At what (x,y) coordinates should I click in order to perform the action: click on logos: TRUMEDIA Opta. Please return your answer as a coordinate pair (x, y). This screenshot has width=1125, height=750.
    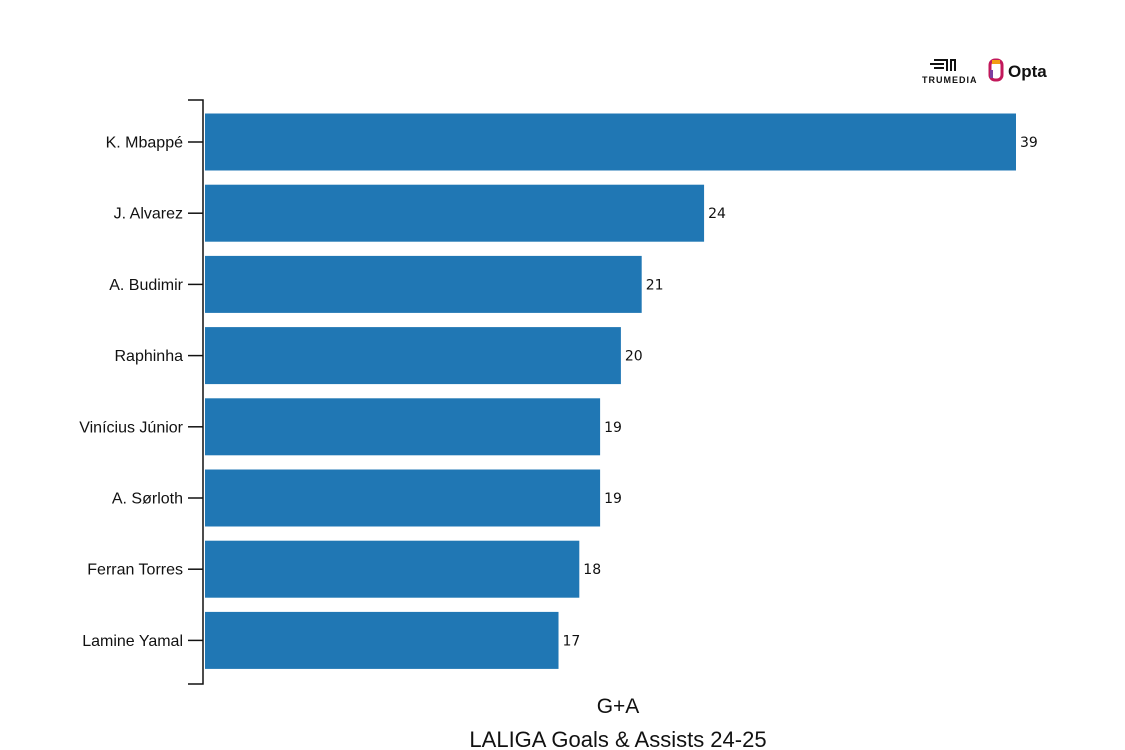
    Looking at the image, I should click on (993, 72).